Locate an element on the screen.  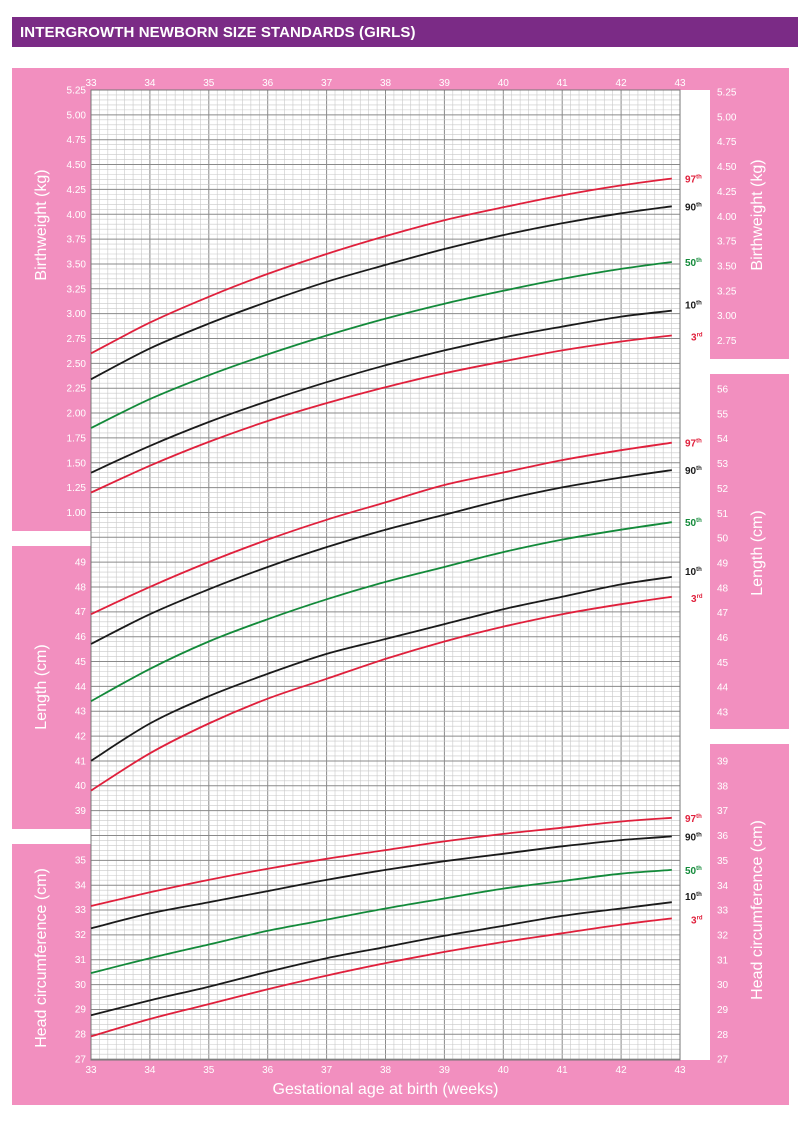
head-curve-97th is located at coordinates (381, 861).